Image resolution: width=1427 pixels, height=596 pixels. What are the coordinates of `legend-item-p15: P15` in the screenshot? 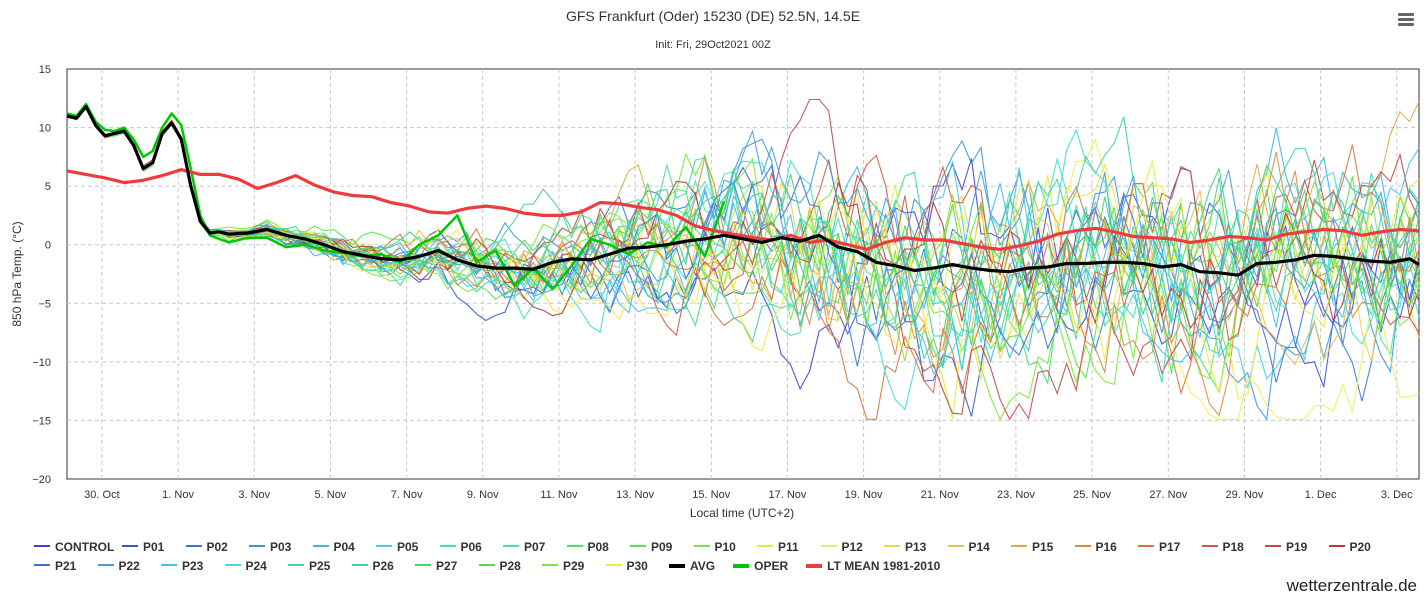 It's located at (1043, 547).